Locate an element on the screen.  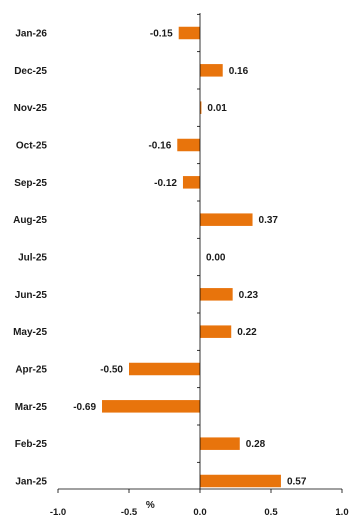
x-tick-labels: -1.0 -0.5 0.0 0.5 1.0 is located at coordinates (199, 512).